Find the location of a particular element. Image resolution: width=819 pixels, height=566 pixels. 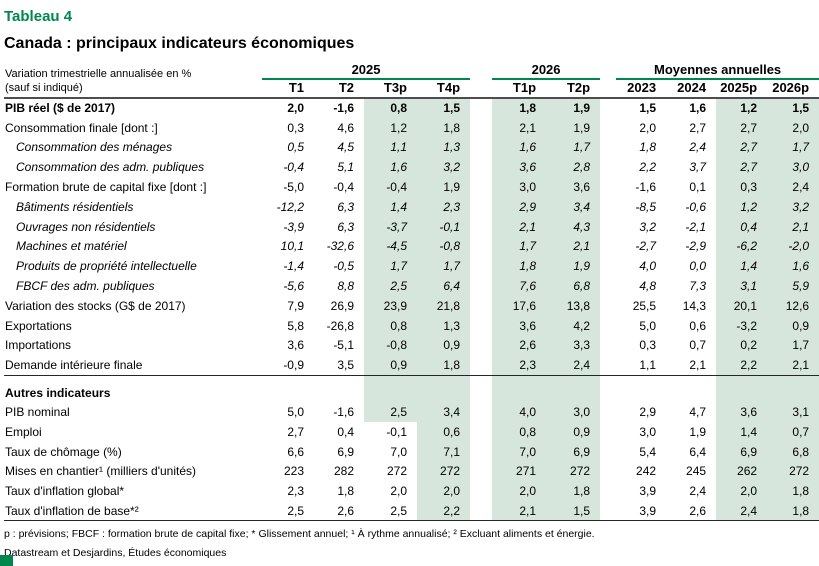

cell: 1,1 is located at coordinates (390, 147).